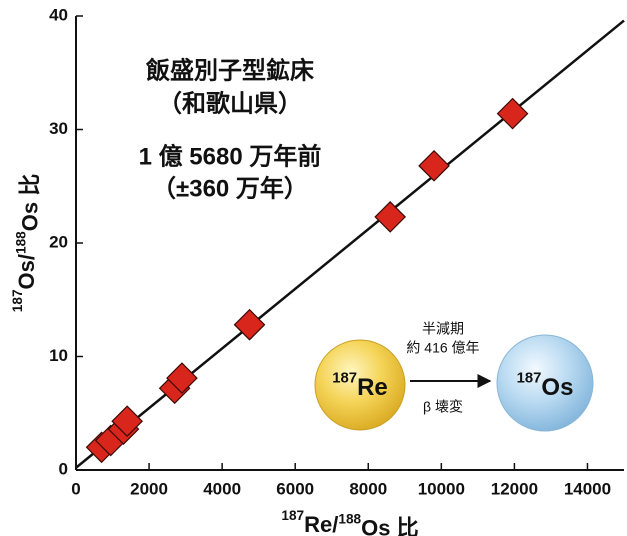  What do you see at coordinates (587, 488) in the screenshot?
I see `x-tick-label: 14000` at bounding box center [587, 488].